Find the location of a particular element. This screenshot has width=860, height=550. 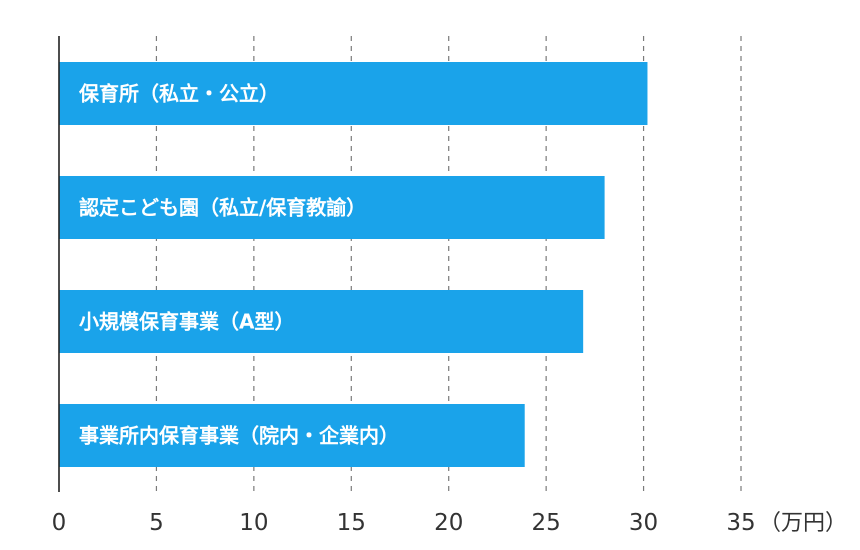

bar-label-1: 保育所（私立・公立） is located at coordinates (178, 94).